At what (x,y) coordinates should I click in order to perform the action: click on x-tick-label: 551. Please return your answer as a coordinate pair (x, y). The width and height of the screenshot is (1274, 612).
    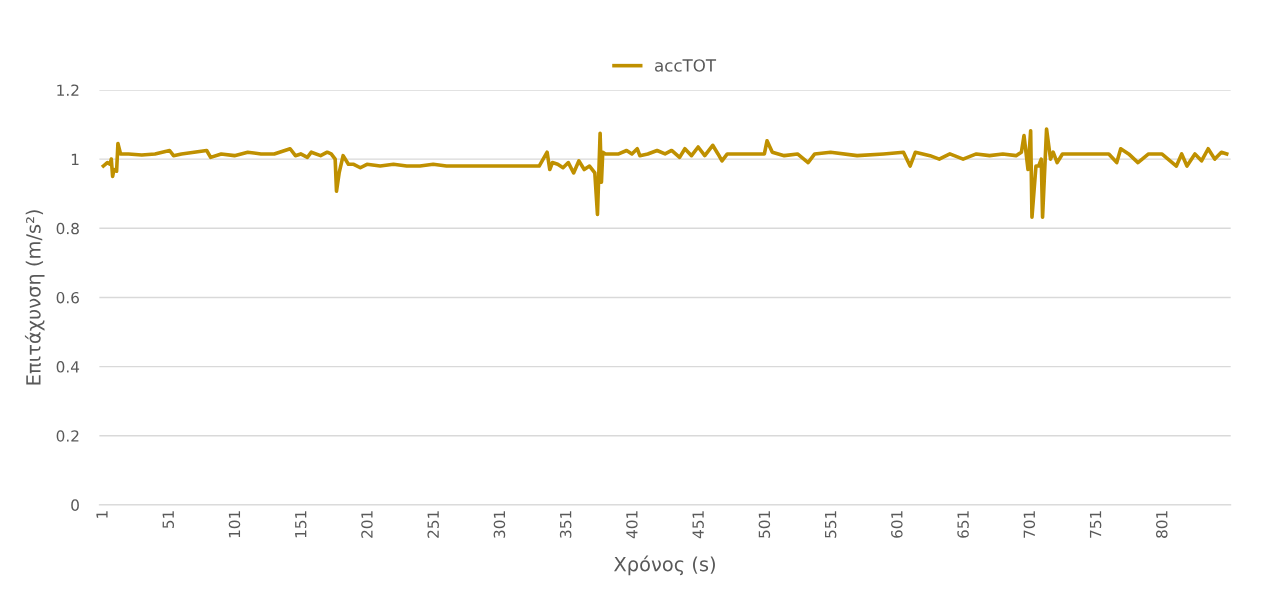
    Looking at the image, I should click on (831, 524).